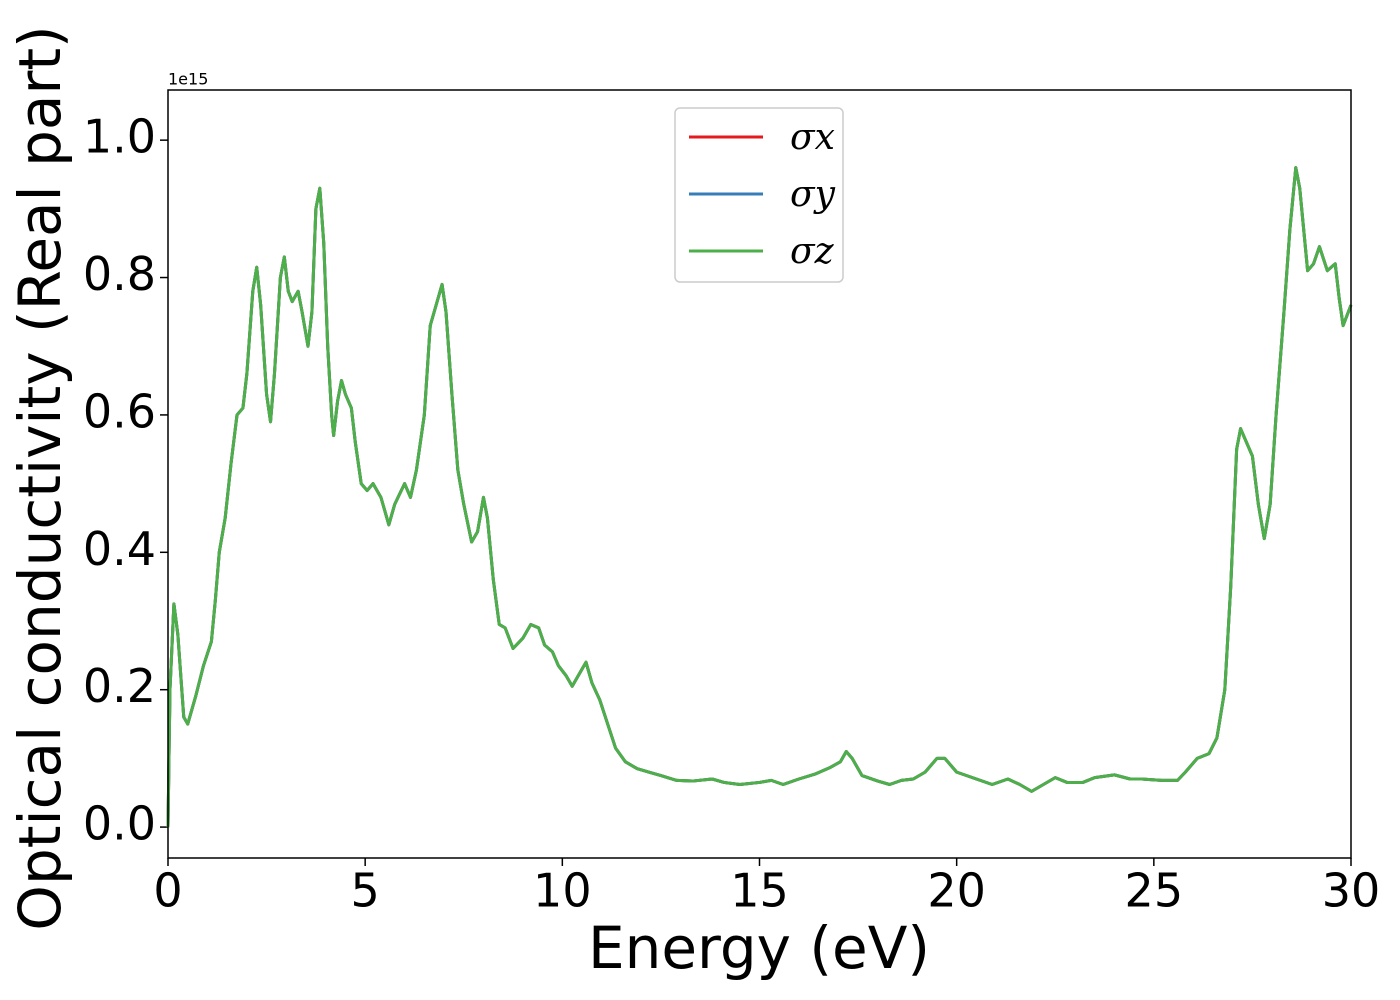 This screenshot has height=1000, width=1400. I want to click on x-tick-label: 20, so click(956, 891).